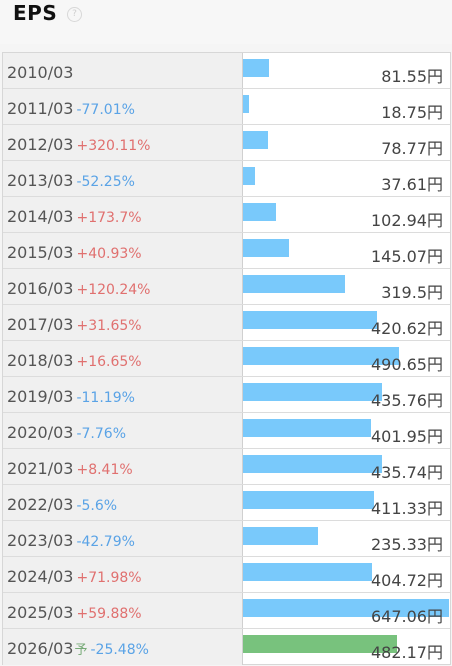 This screenshot has width=452, height=666. What do you see at coordinates (346, 106) in the screenshot?
I see `bar-cell: 18.75円` at bounding box center [346, 106].